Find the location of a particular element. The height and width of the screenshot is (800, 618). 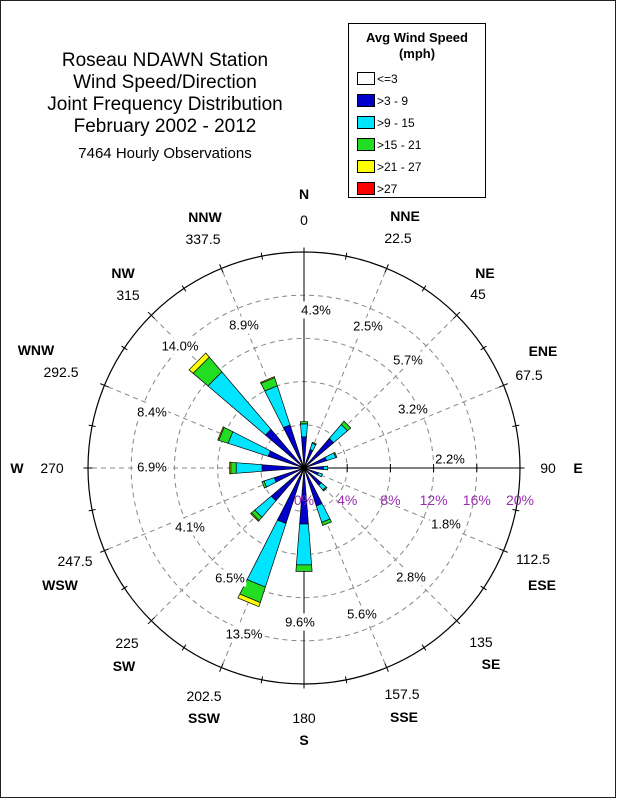

percent-label-nne: 2.5% is located at coordinates (368, 326).